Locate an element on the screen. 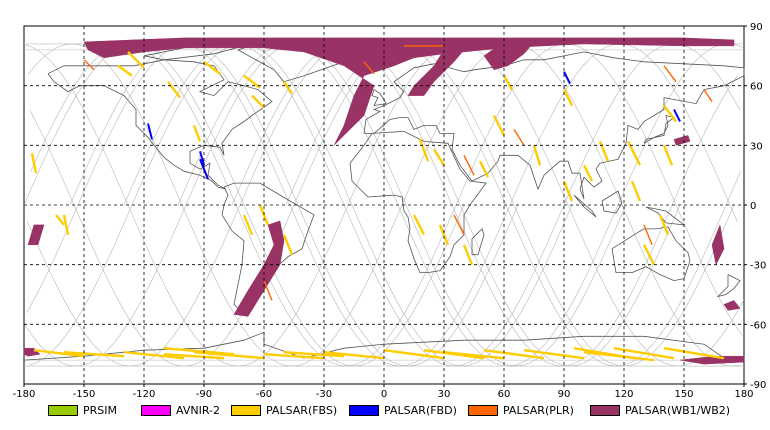  legend-item-palsar-plr: PALSAR(PLR) is located at coordinates (521, 410).